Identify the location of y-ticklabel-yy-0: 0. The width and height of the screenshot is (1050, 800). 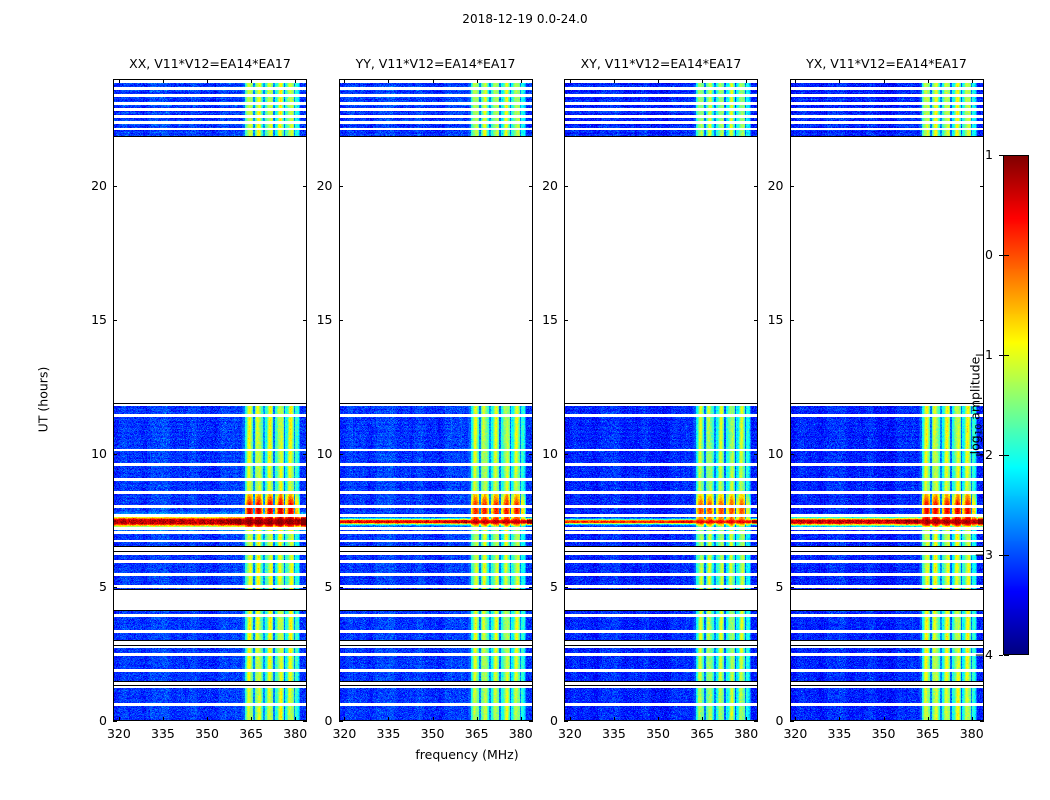
(328, 720).